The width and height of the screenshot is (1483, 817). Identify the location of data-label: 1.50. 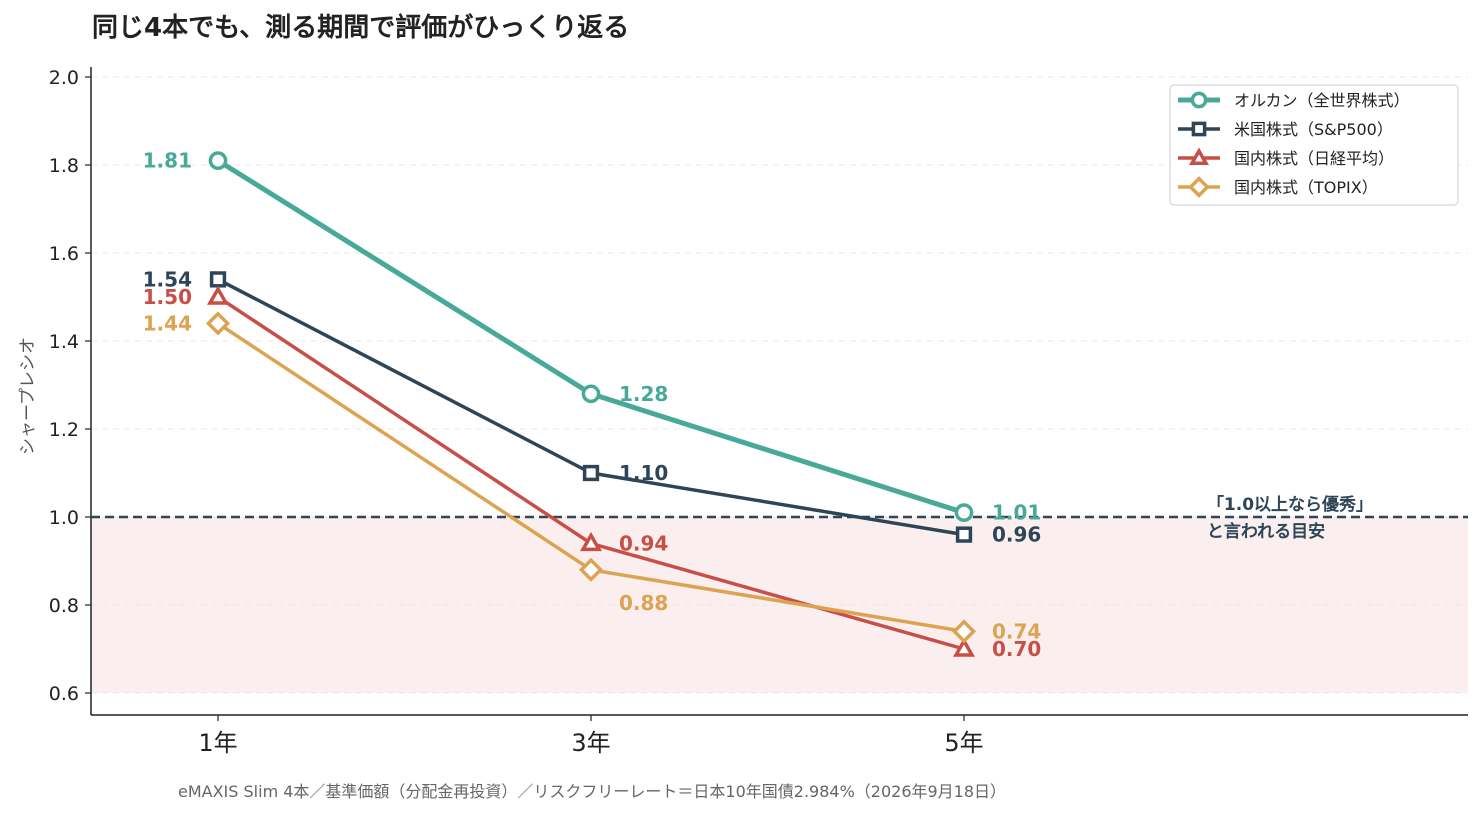
(167, 297).